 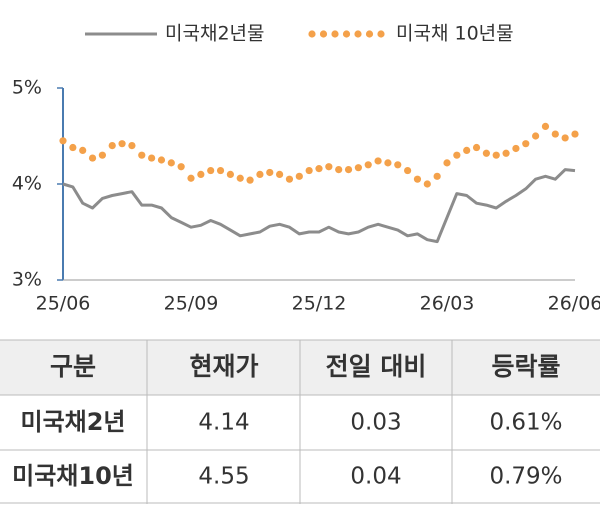 What do you see at coordinates (72, 422) in the screenshot?
I see `table-row-label: 미국채2년` at bounding box center [72, 422].